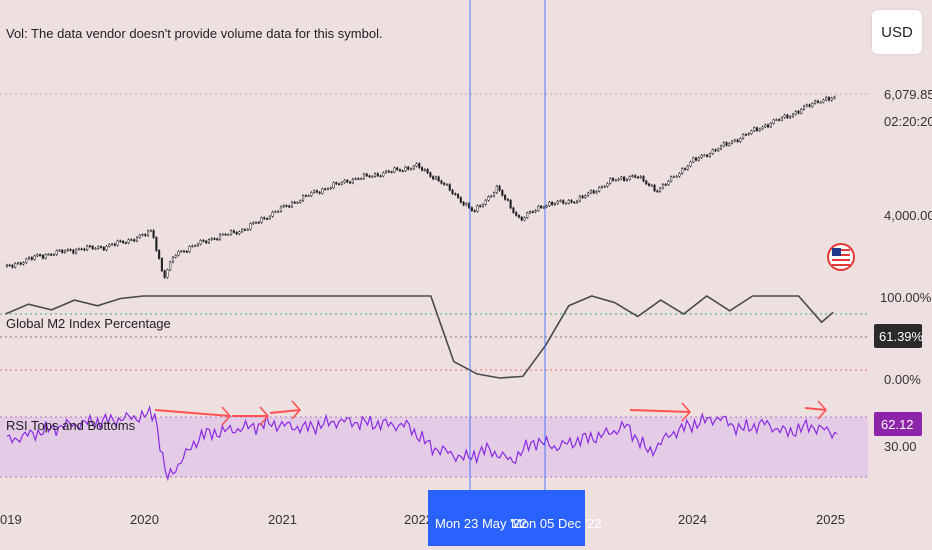 The width and height of the screenshot is (932, 550). I want to click on time-tick-2021: 2021, so click(282, 519).